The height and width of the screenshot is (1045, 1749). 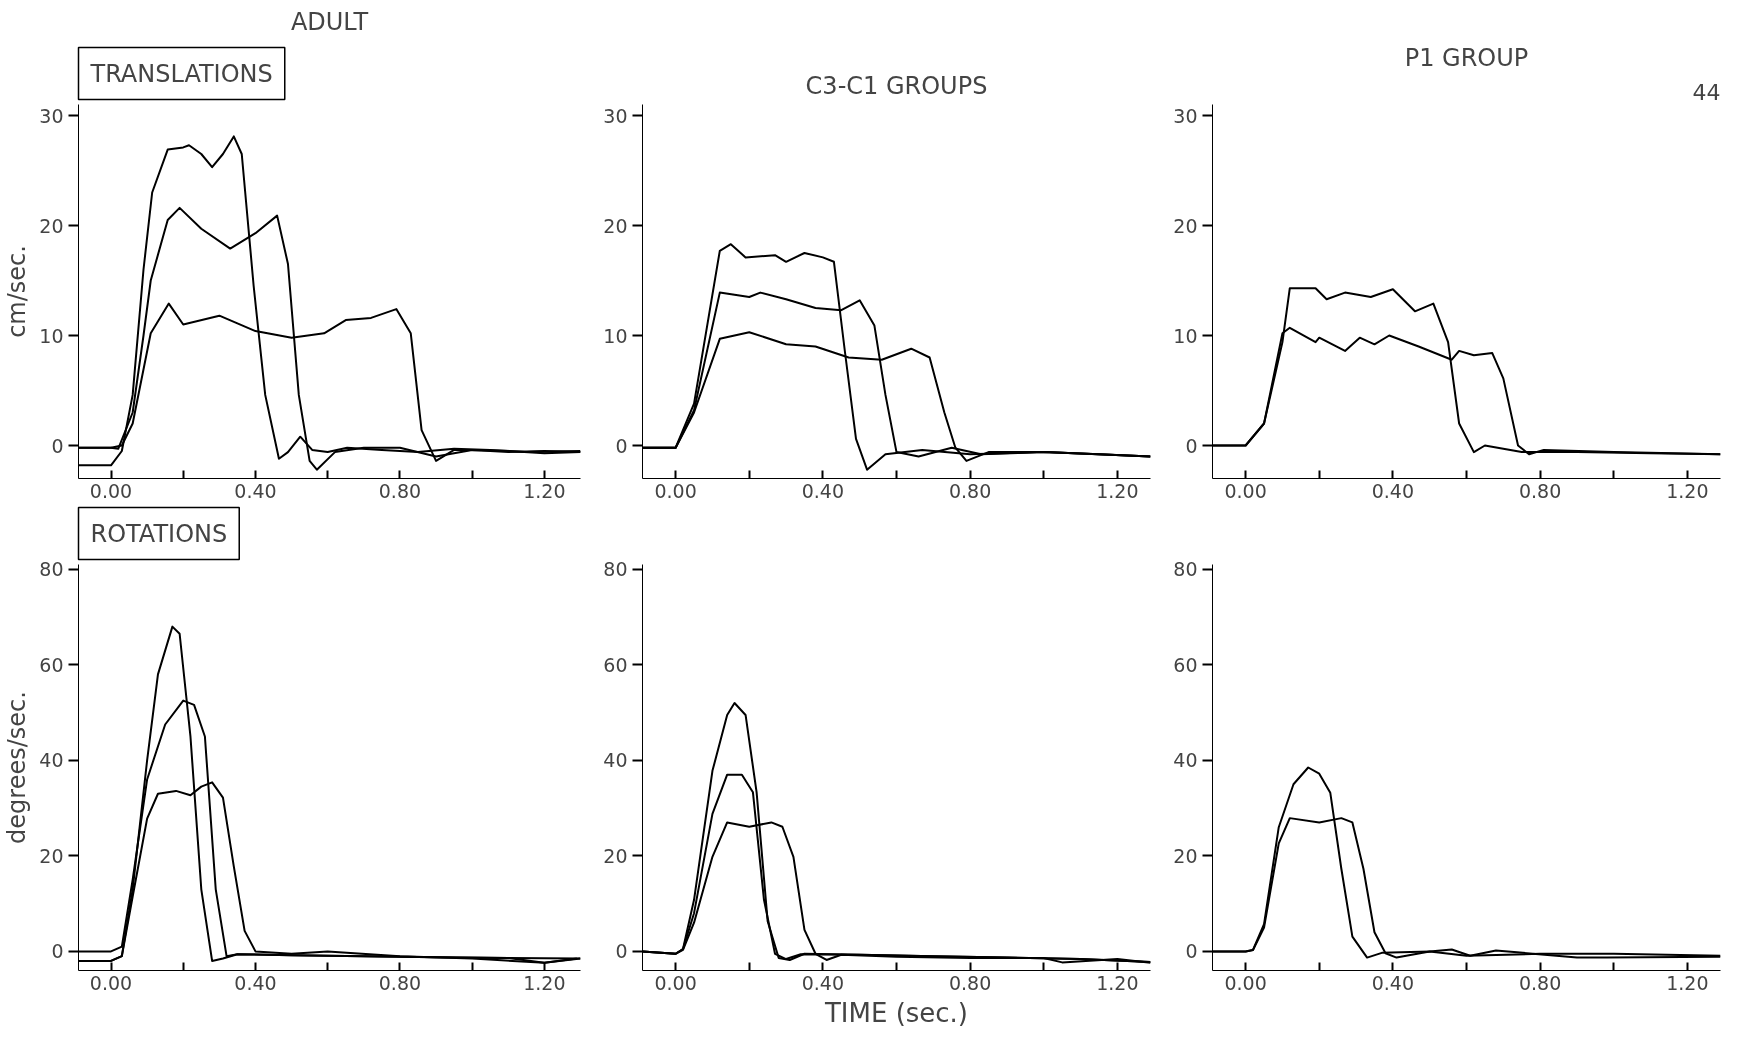 I want to click on chart-title: C3-C1 GROUPS, so click(x=896, y=85).